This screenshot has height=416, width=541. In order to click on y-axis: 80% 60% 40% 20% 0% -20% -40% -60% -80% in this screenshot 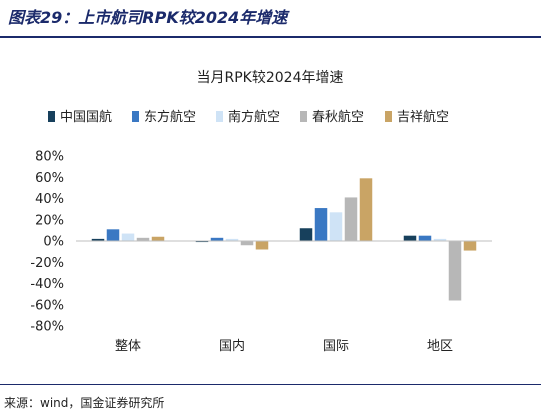, I will do `click(47, 242)`.